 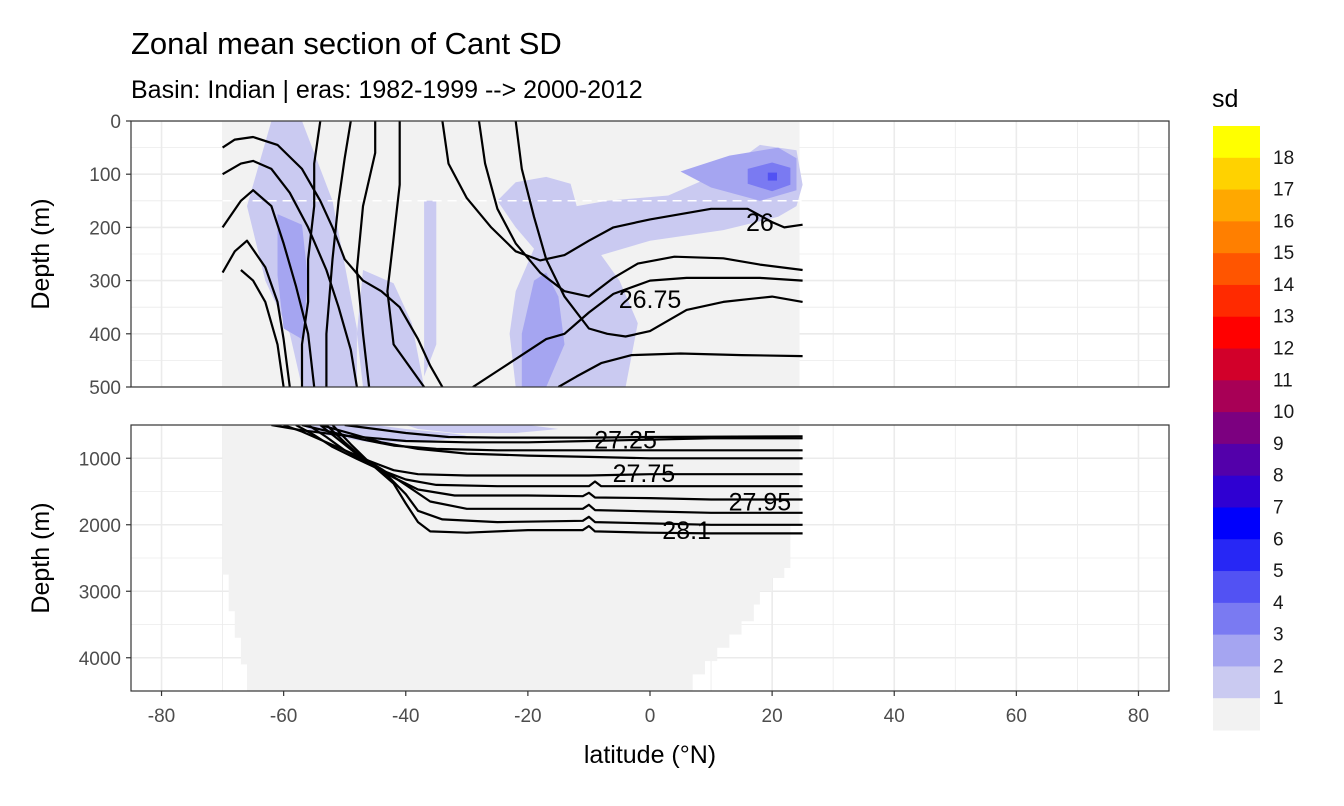 What do you see at coordinates (650, 755) in the screenshot?
I see `x-axis-title: latitude (°N)` at bounding box center [650, 755].